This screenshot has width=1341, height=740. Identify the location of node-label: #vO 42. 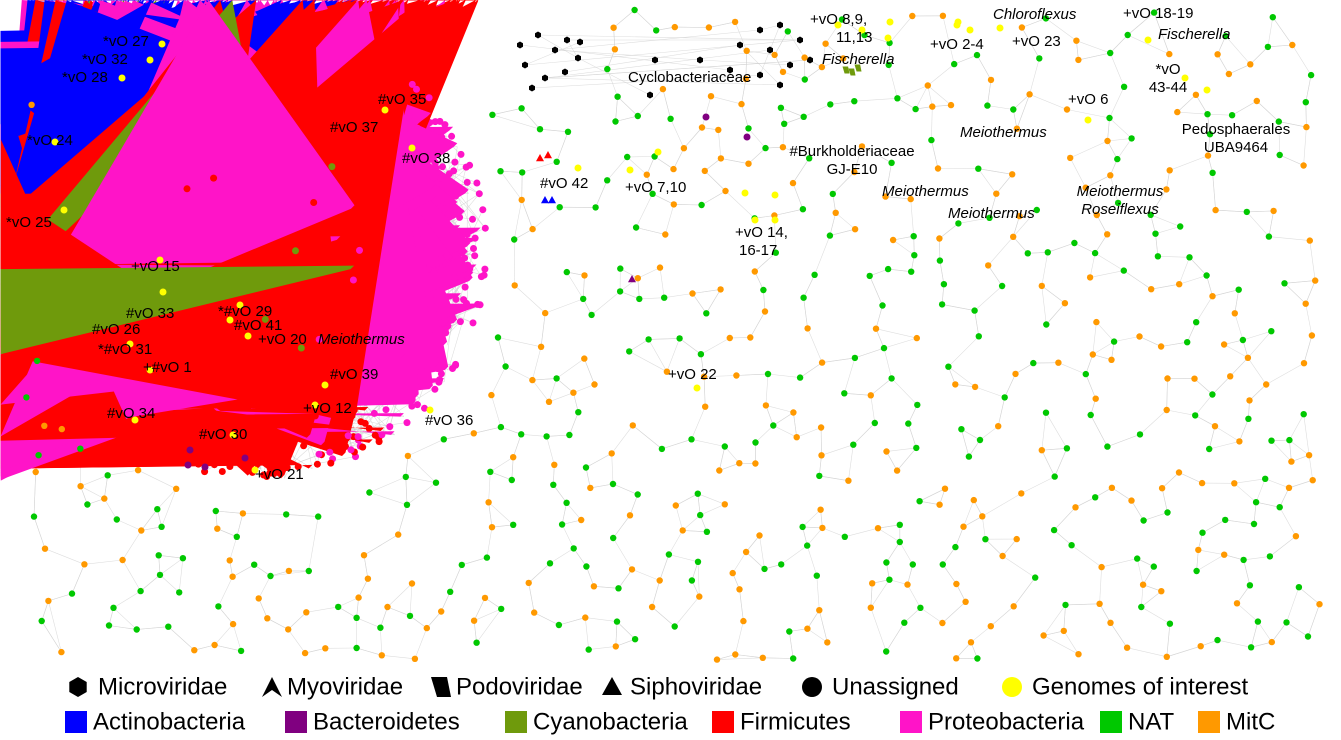
(564, 183).